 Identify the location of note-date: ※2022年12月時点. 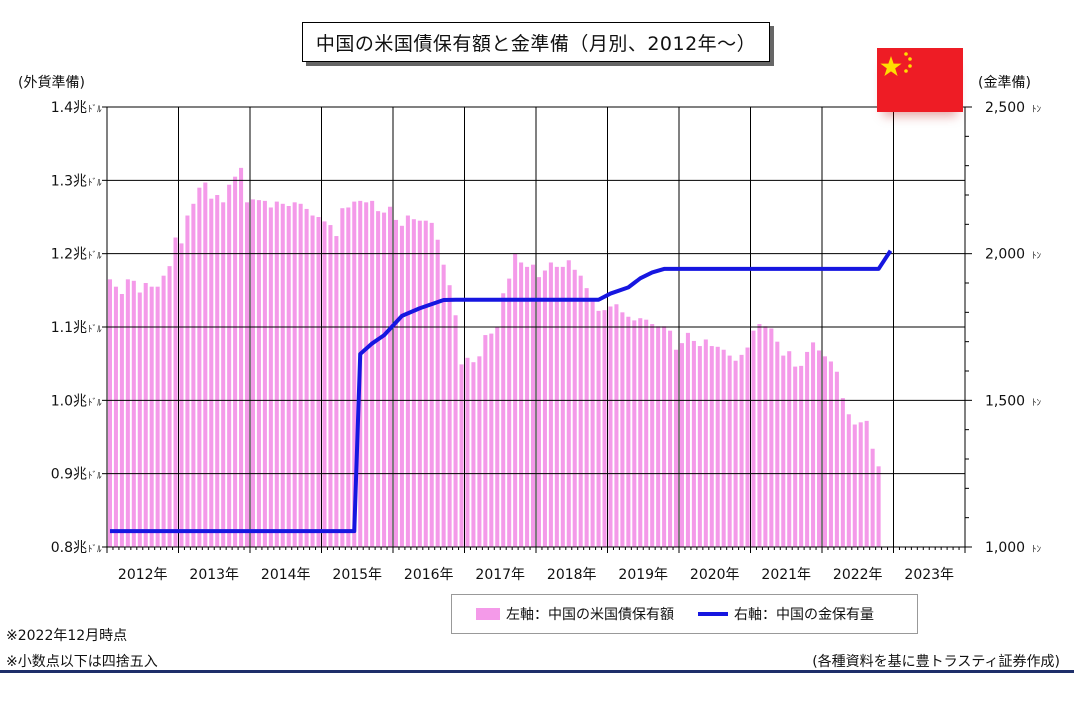
(67, 636).